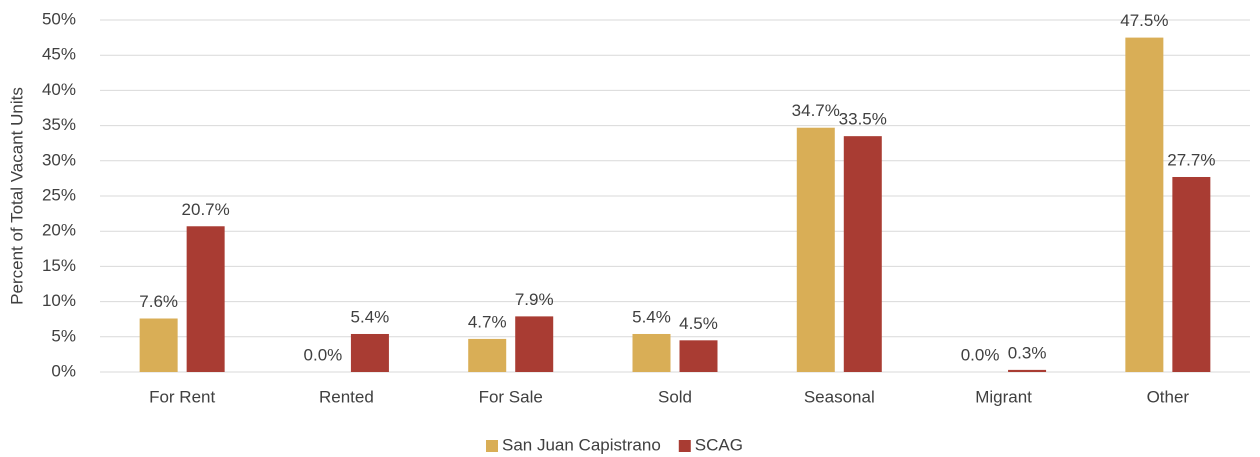 The height and width of the screenshot is (457, 1260). What do you see at coordinates (59, 54) in the screenshot?
I see `y-tick-label: 45%` at bounding box center [59, 54].